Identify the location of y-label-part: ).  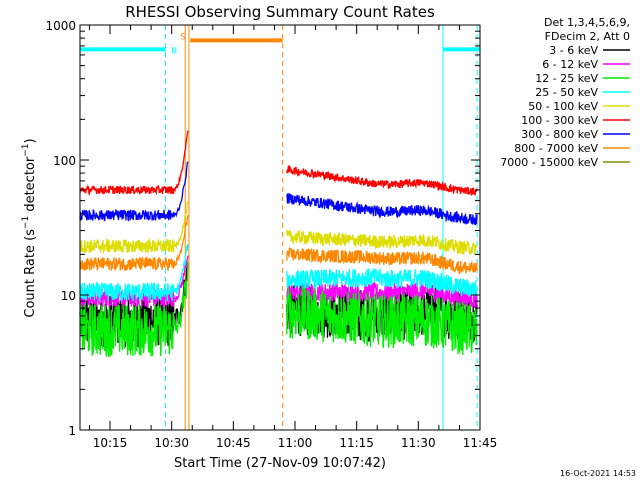
(30, 140).